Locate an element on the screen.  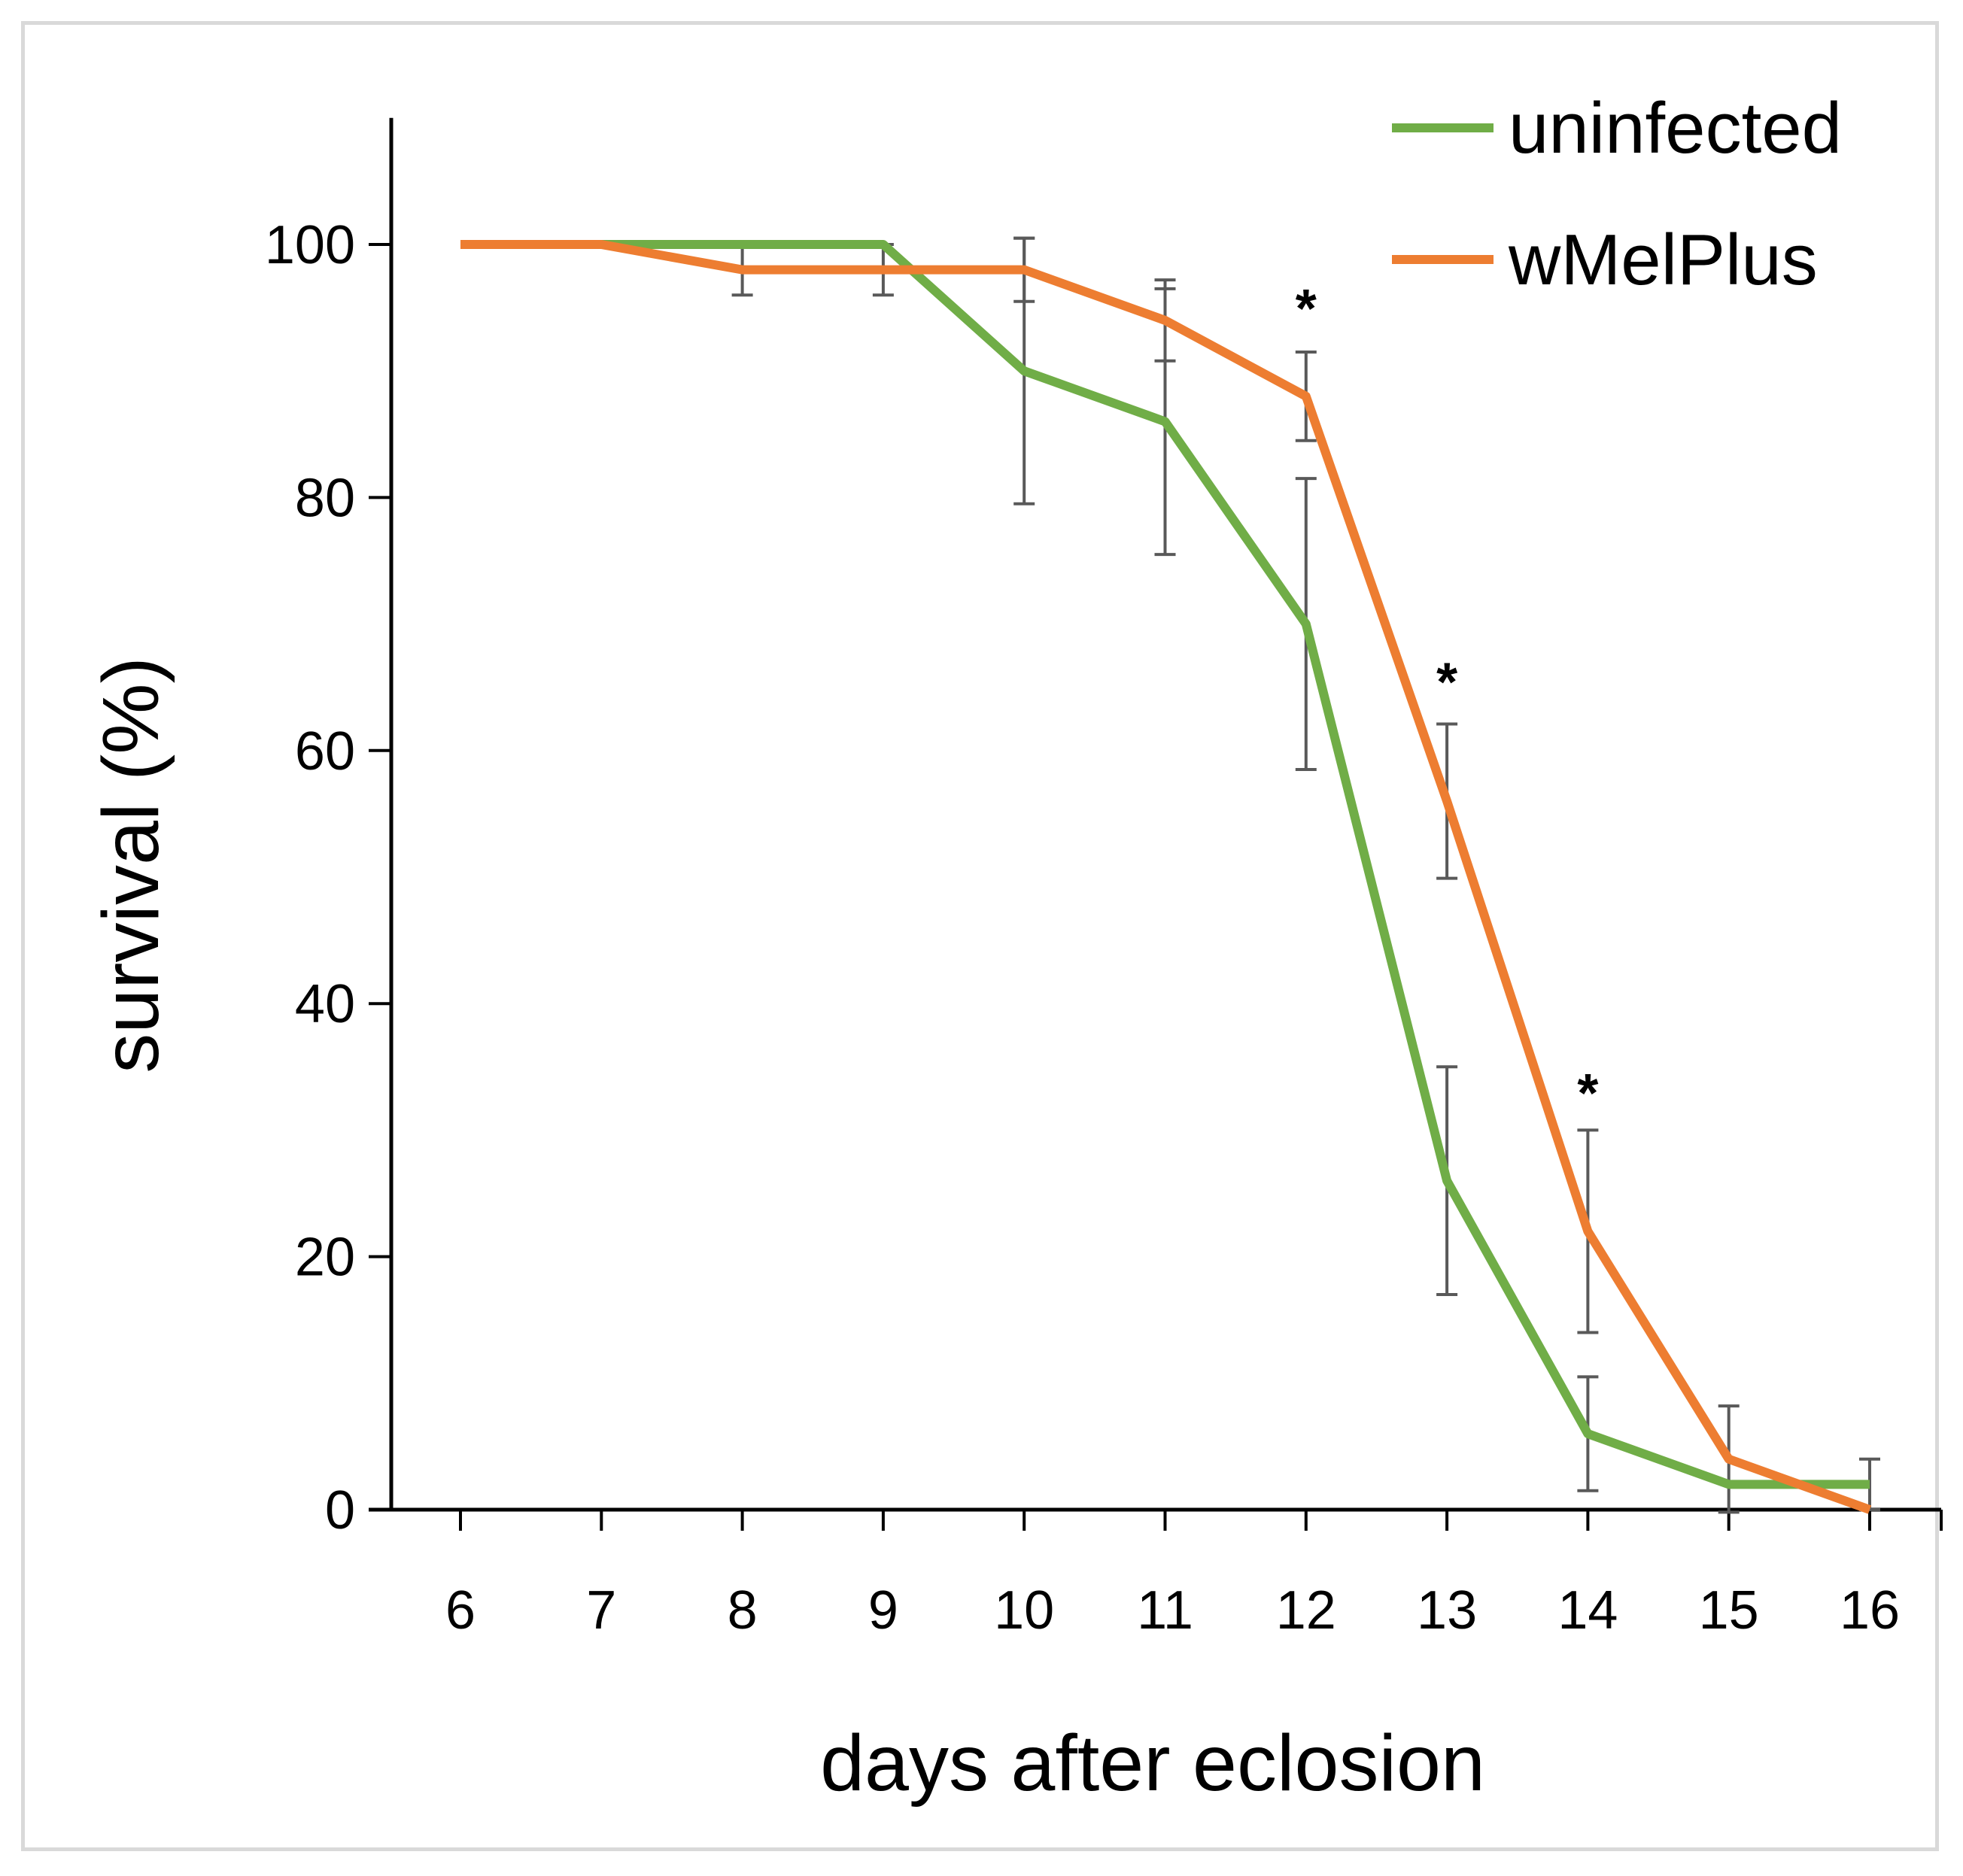
x-tick-label: 14 is located at coordinates (1587, 1610).